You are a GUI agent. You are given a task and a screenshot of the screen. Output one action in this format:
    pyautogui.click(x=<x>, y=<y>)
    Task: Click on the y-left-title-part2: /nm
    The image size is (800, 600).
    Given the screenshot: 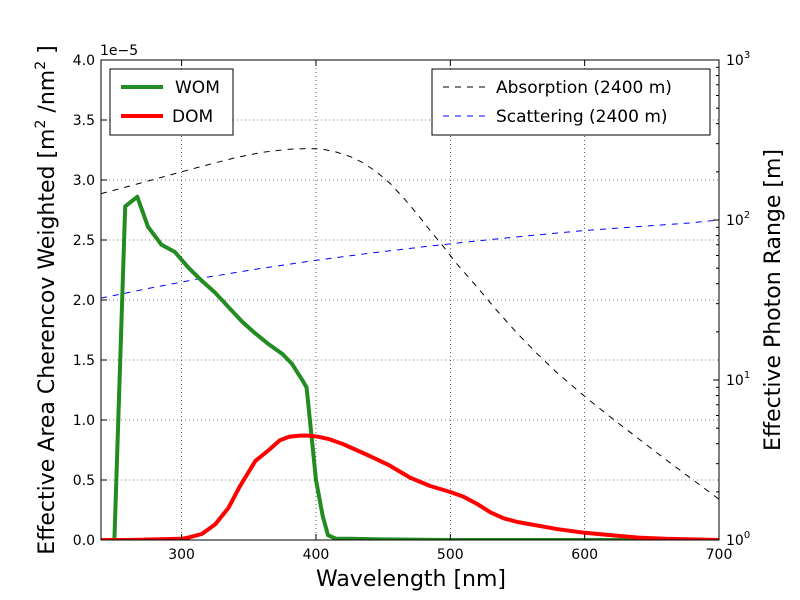 What is the action you would take?
    pyautogui.click(x=47, y=95)
    